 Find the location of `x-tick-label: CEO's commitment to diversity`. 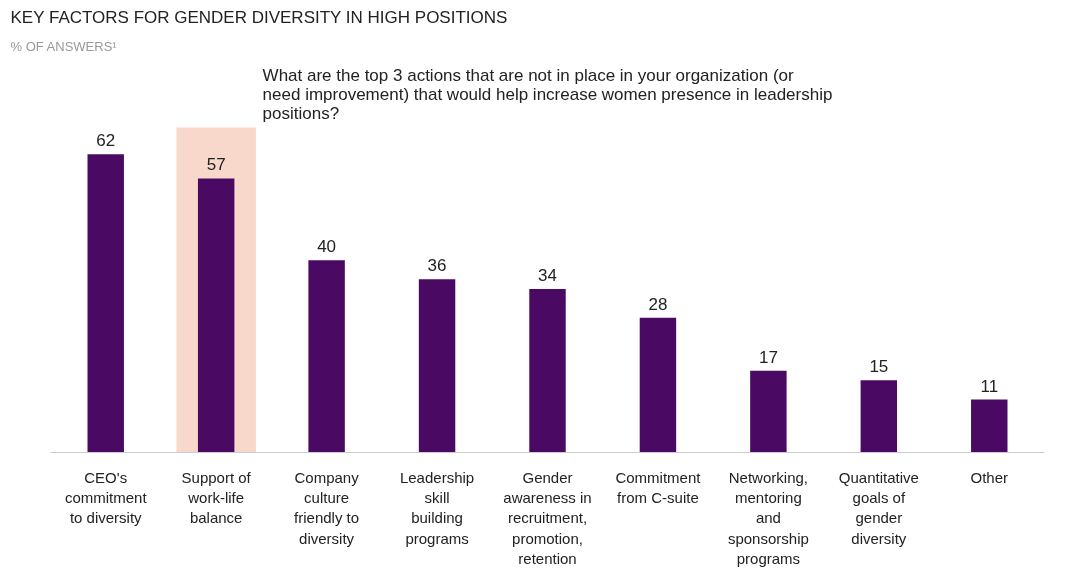

x-tick-label: CEO's commitment to diversity is located at coordinates (106, 497).